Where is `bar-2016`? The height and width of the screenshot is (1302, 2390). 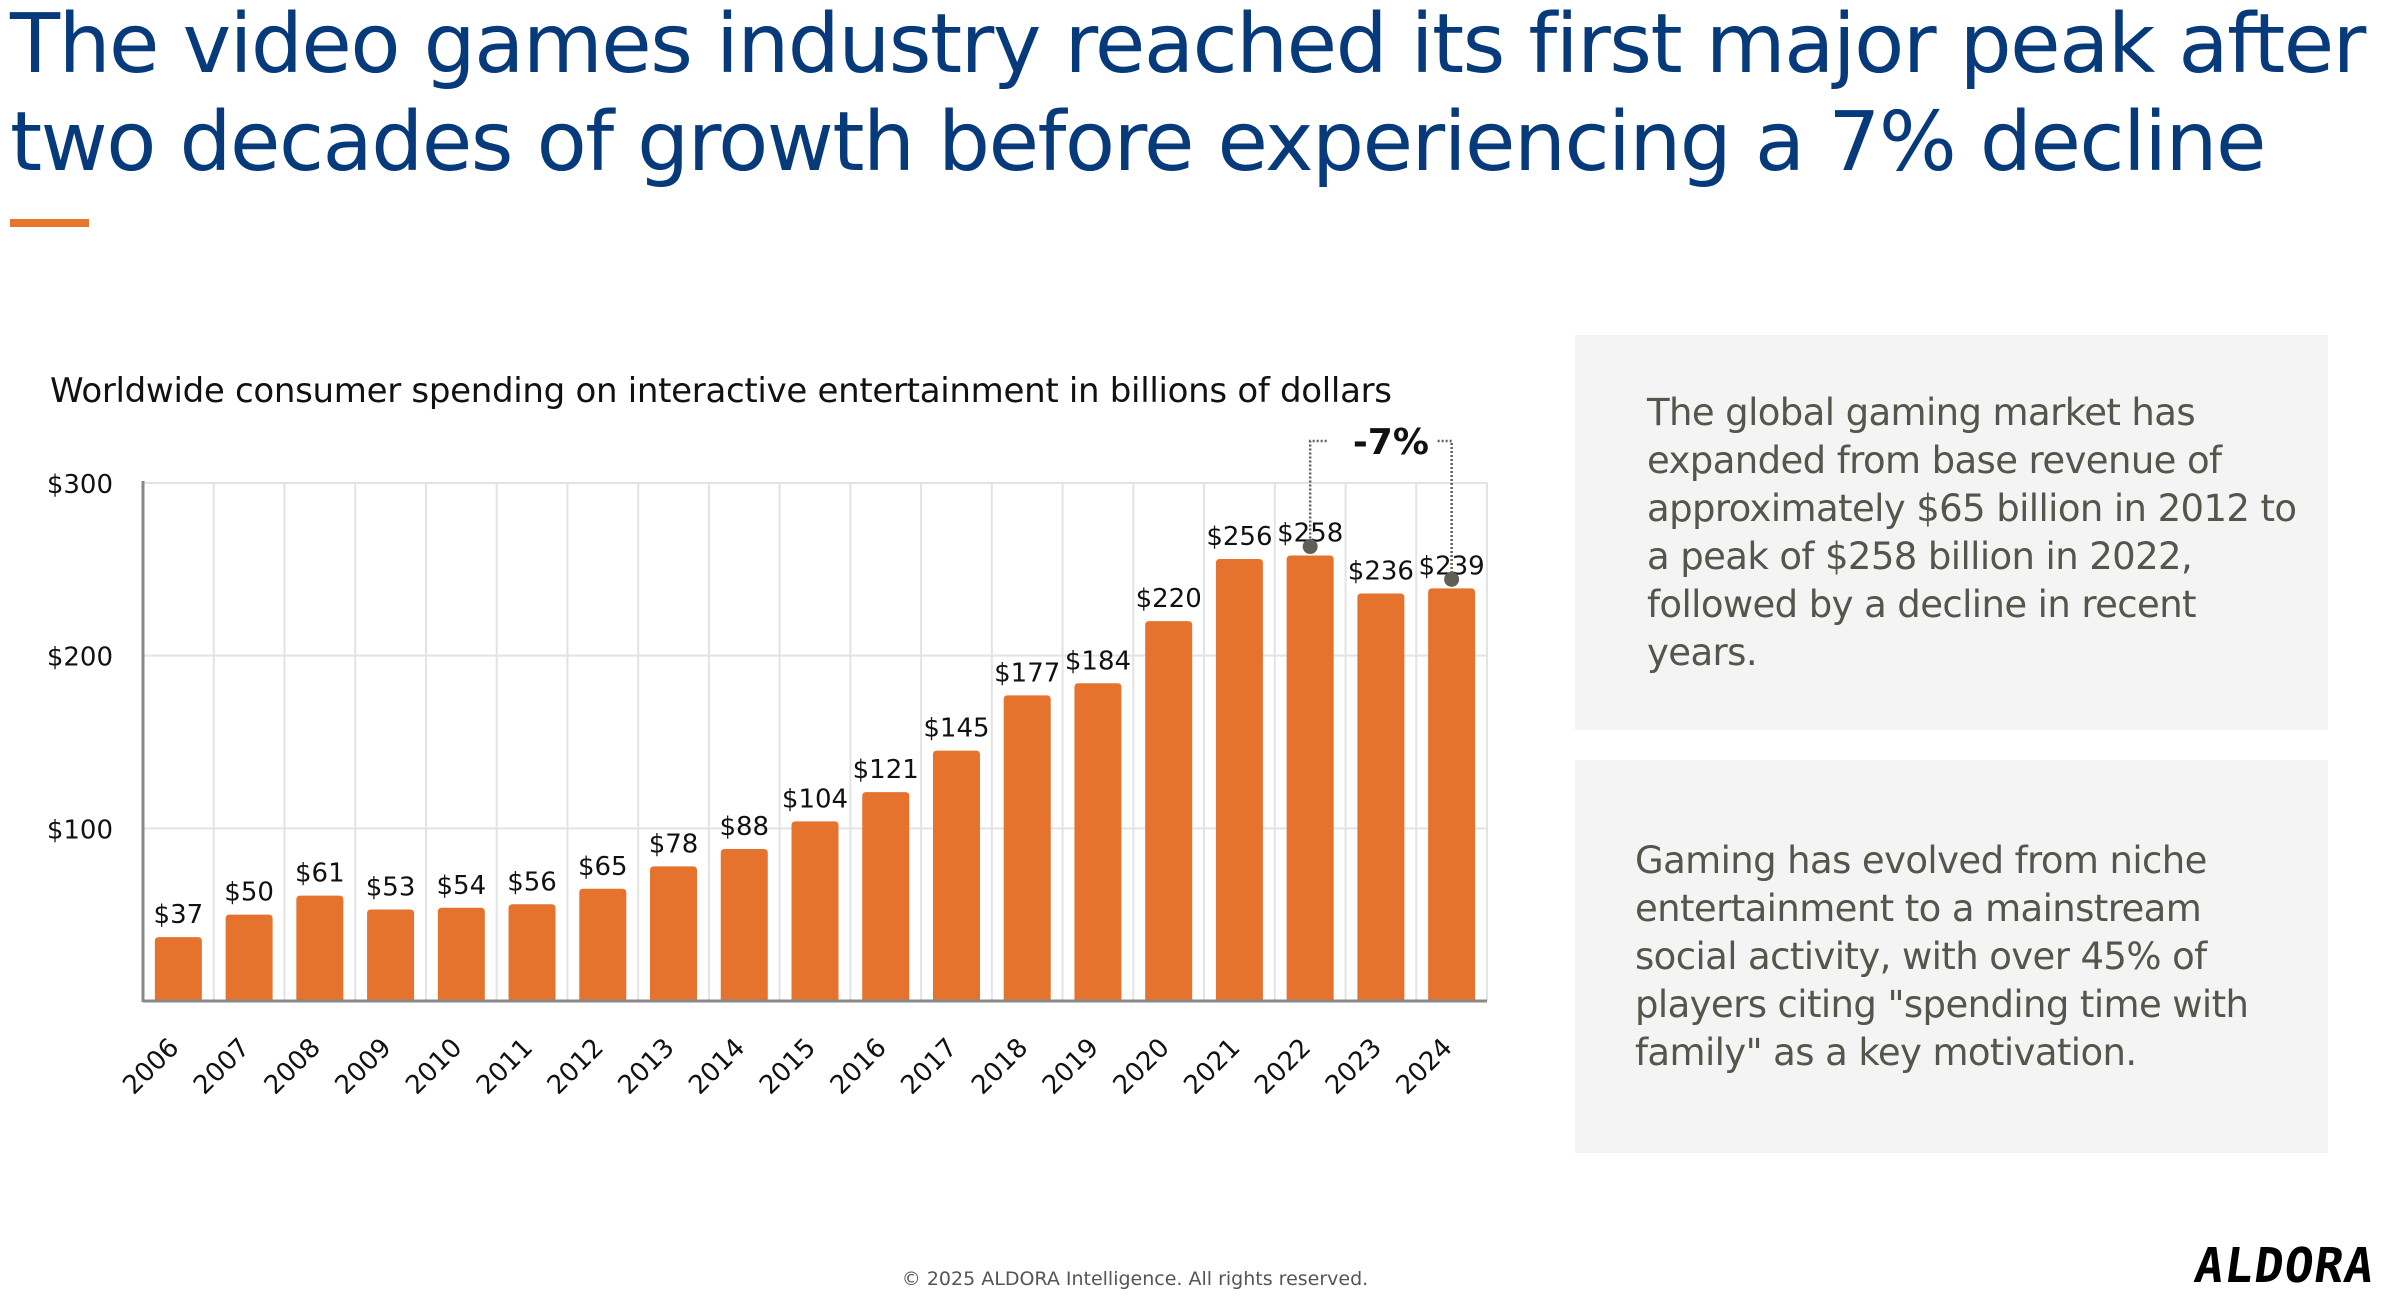 bar-2016 is located at coordinates (886, 896).